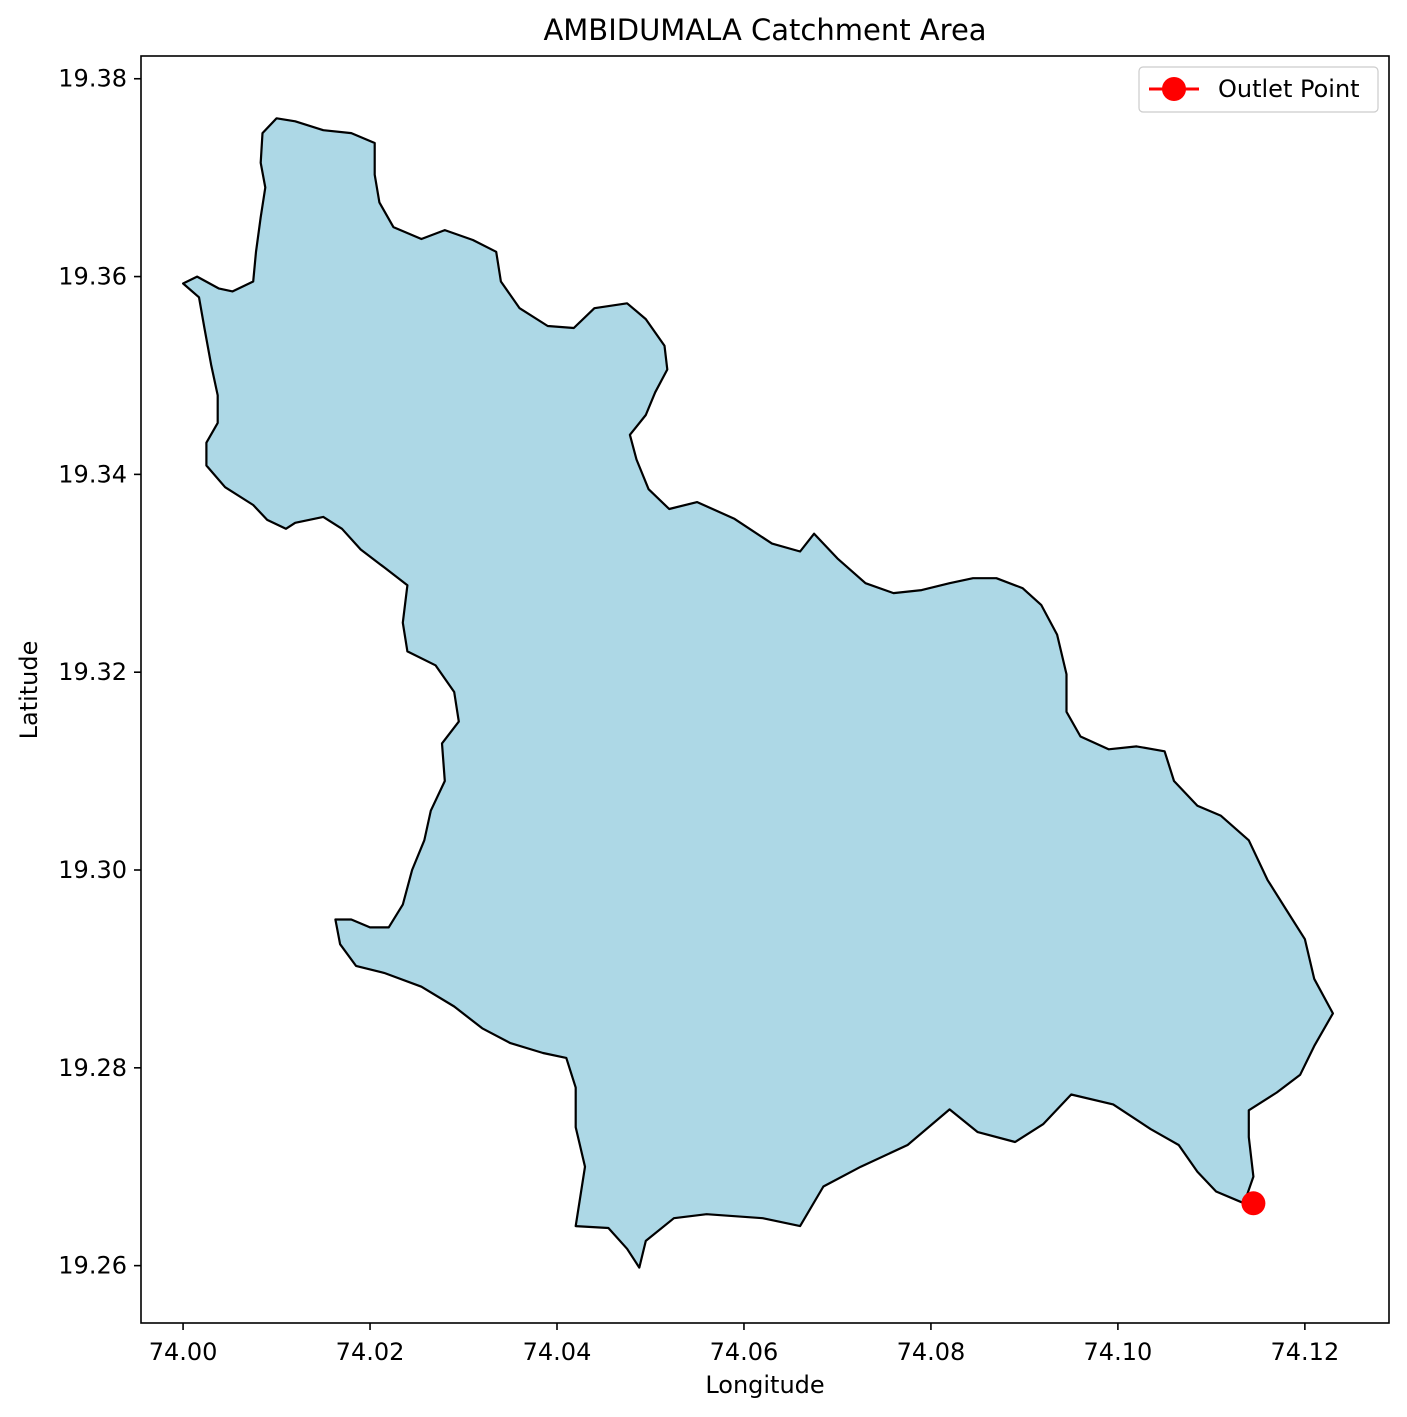 The height and width of the screenshot is (1417, 1407). Describe the element at coordinates (1174, 89) in the screenshot. I see `legend-circle-marker` at that location.